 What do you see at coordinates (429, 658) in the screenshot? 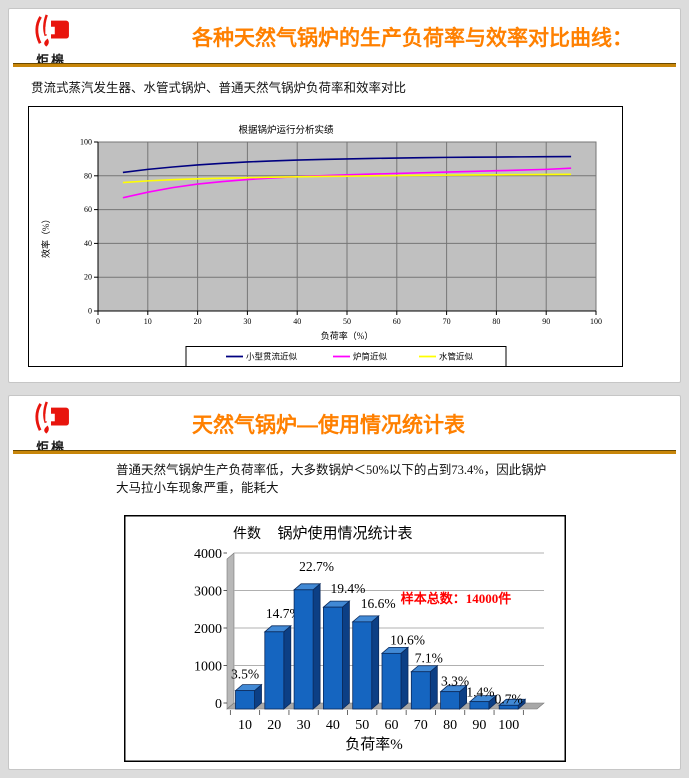
I see `bar-label: 7.1%` at bounding box center [429, 658].